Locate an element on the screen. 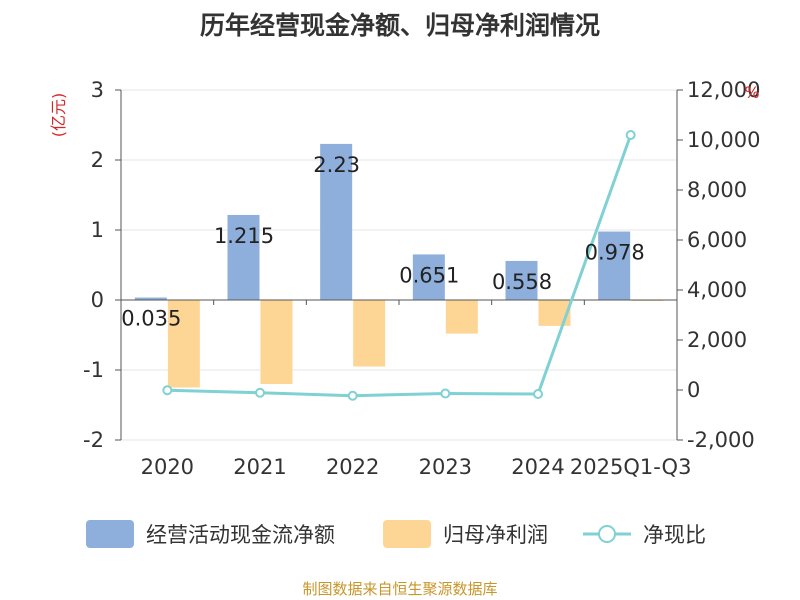  right-tick-label: 8,000 is located at coordinates (717, 190).